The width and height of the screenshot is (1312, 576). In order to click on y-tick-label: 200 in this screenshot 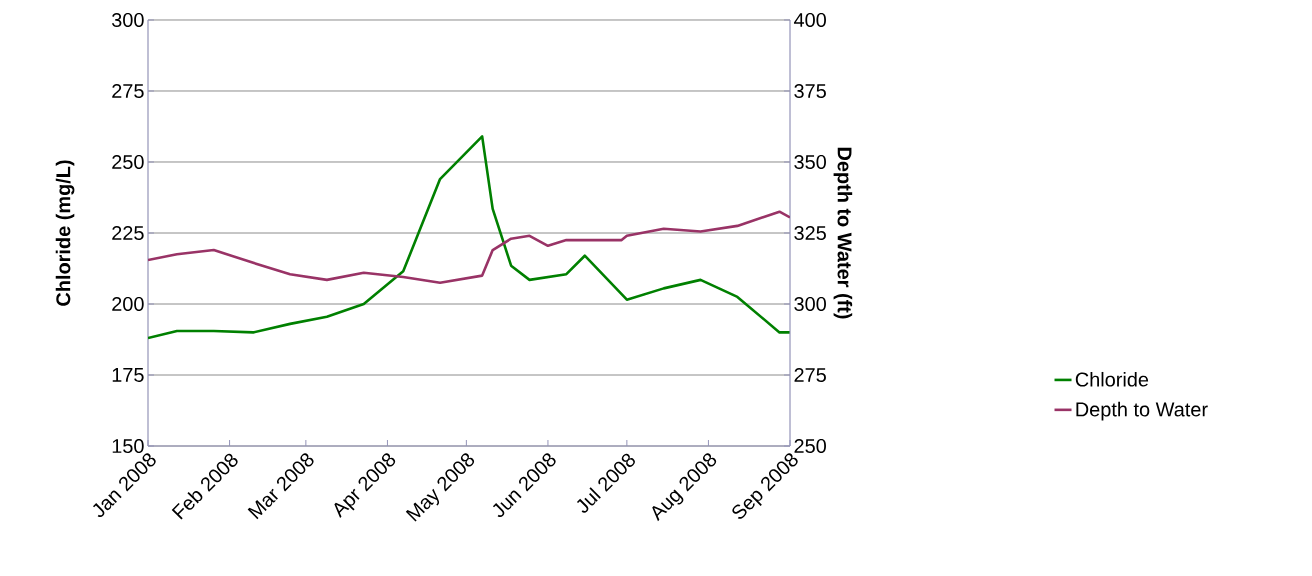, I will do `click(128, 304)`.